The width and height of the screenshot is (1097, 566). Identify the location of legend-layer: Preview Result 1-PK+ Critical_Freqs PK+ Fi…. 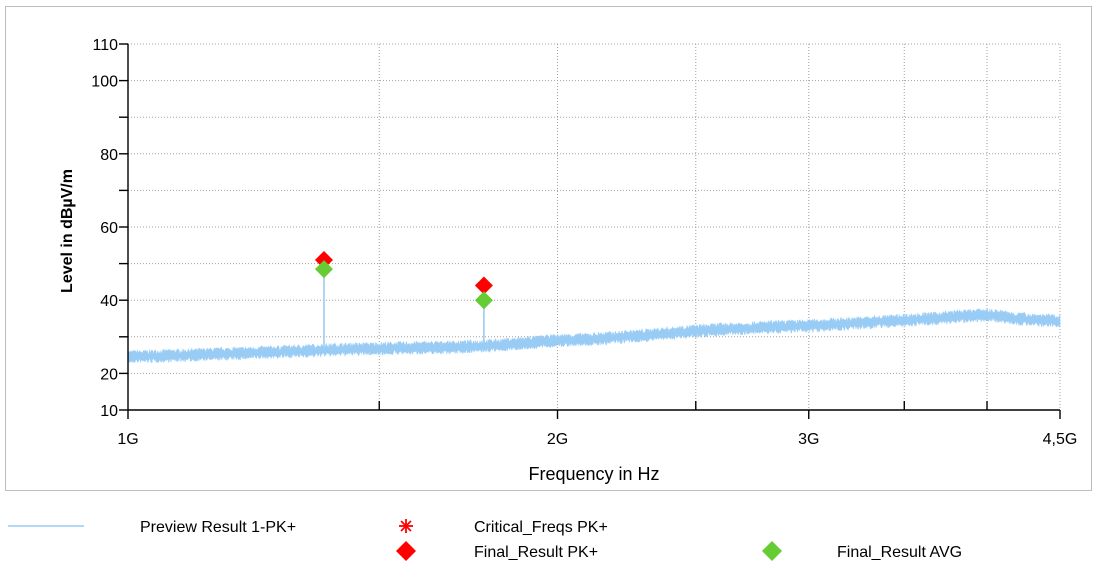
(485, 540).